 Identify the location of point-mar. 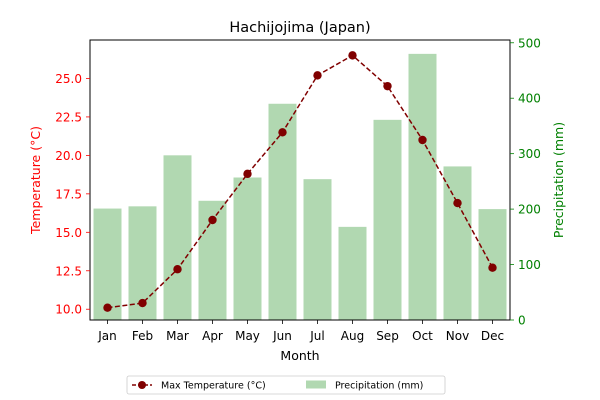
(177, 269).